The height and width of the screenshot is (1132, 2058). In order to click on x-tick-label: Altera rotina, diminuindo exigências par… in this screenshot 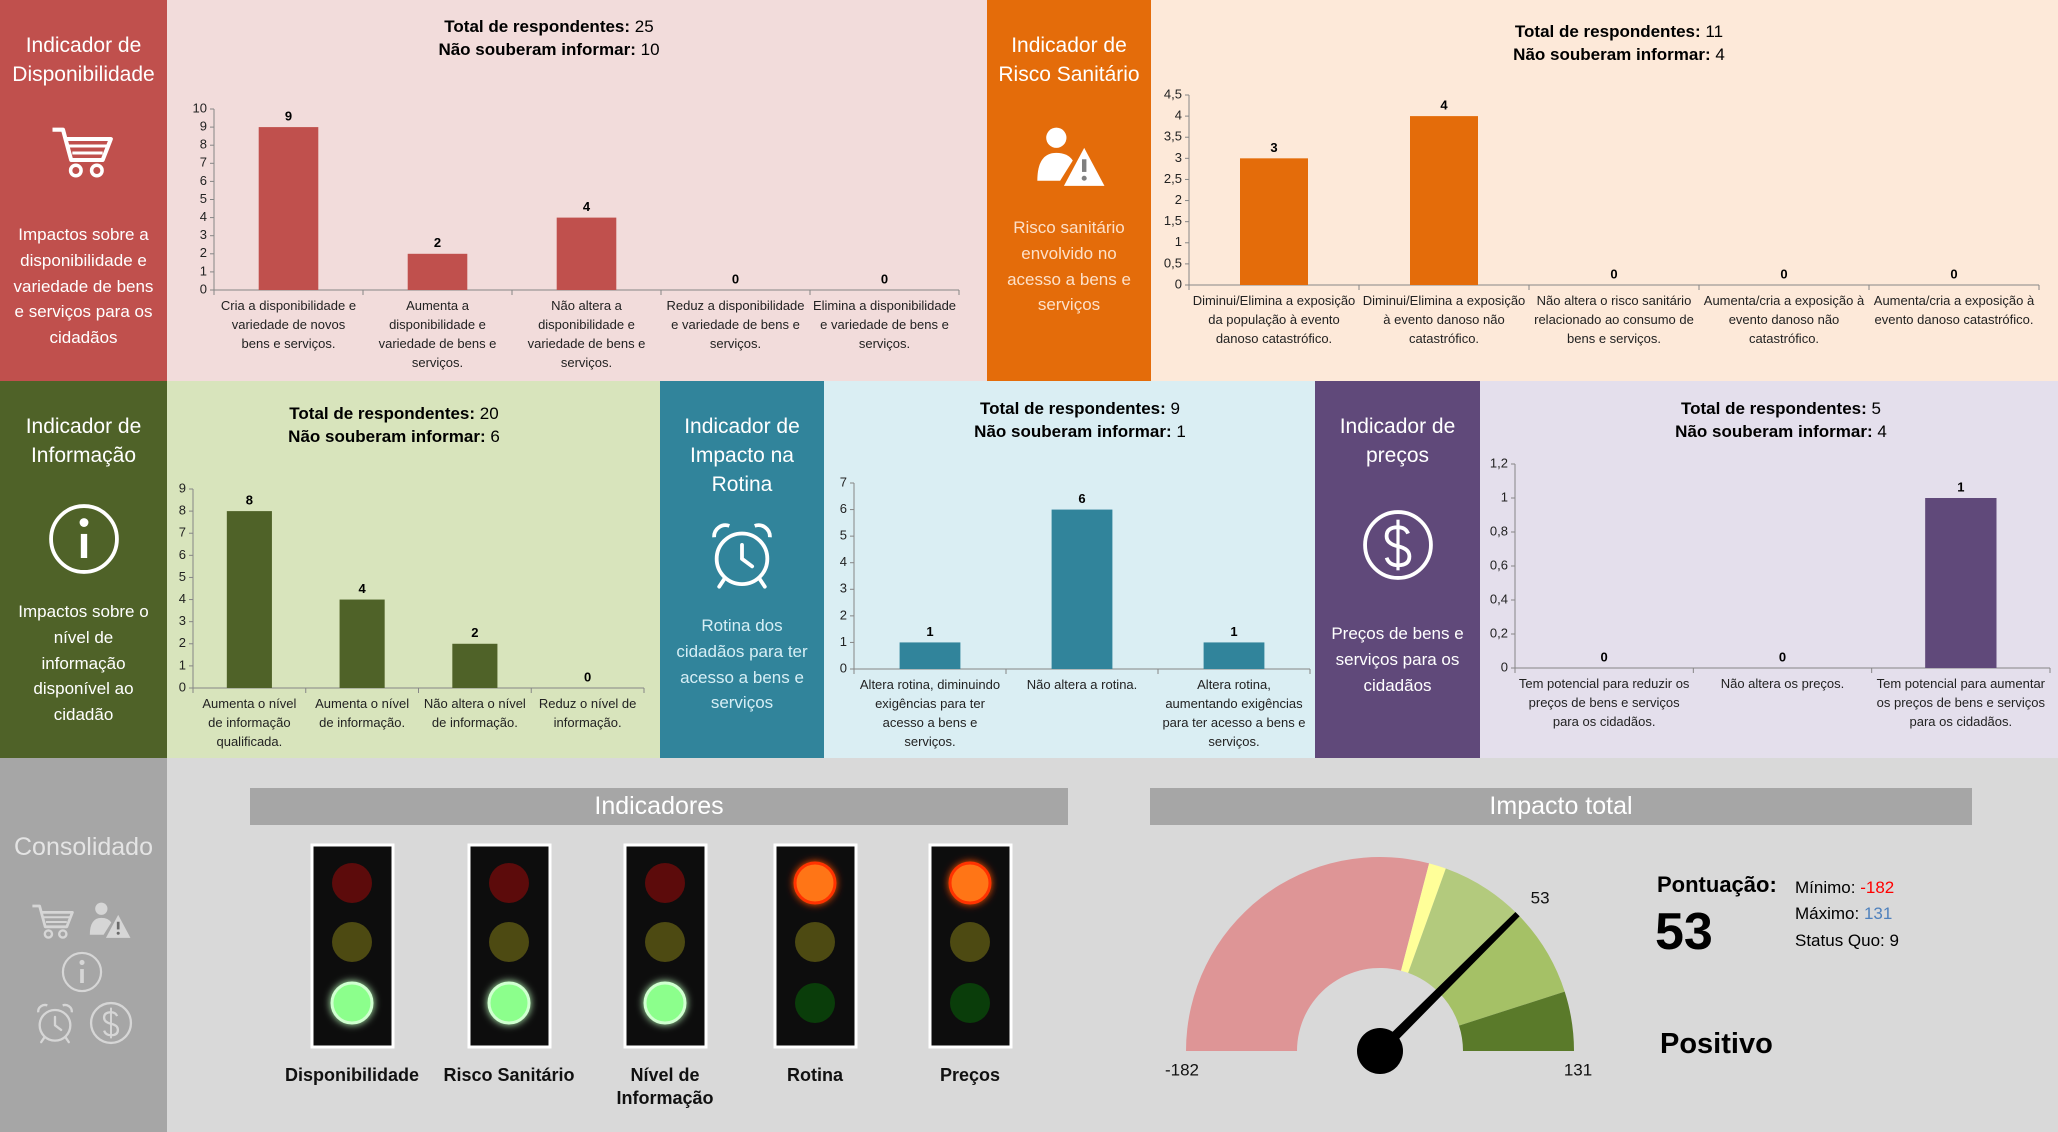, I will do `click(930, 713)`.